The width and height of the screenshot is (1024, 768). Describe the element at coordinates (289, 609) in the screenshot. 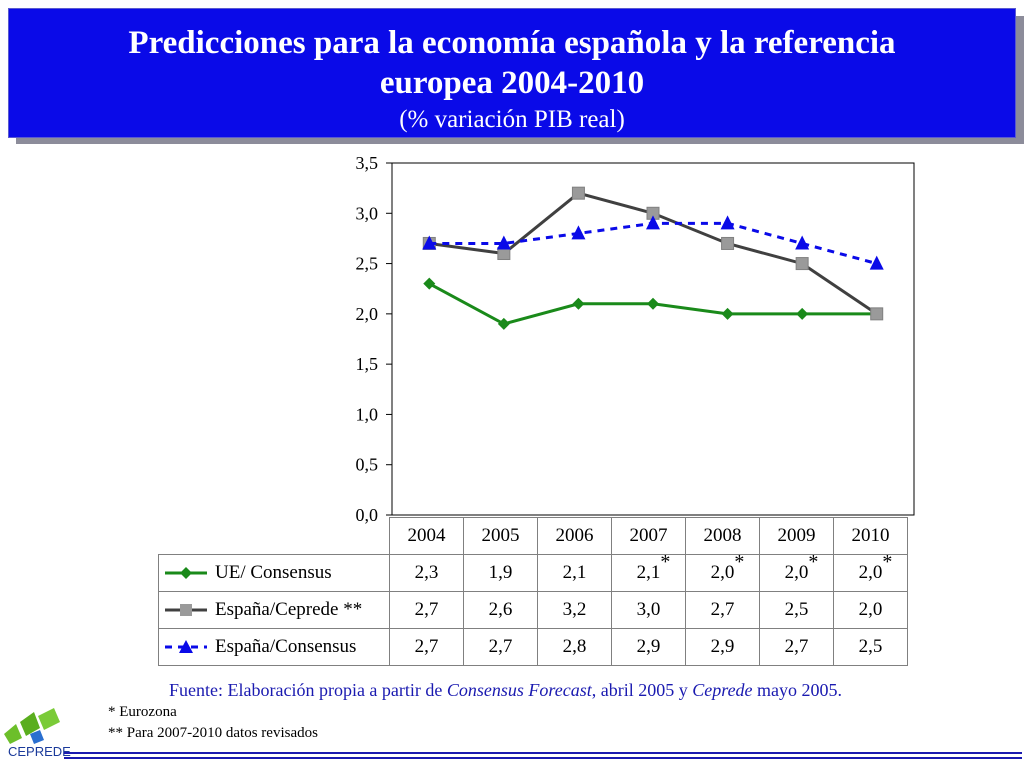

I see `row-label-text: España/Ceprede **` at that location.